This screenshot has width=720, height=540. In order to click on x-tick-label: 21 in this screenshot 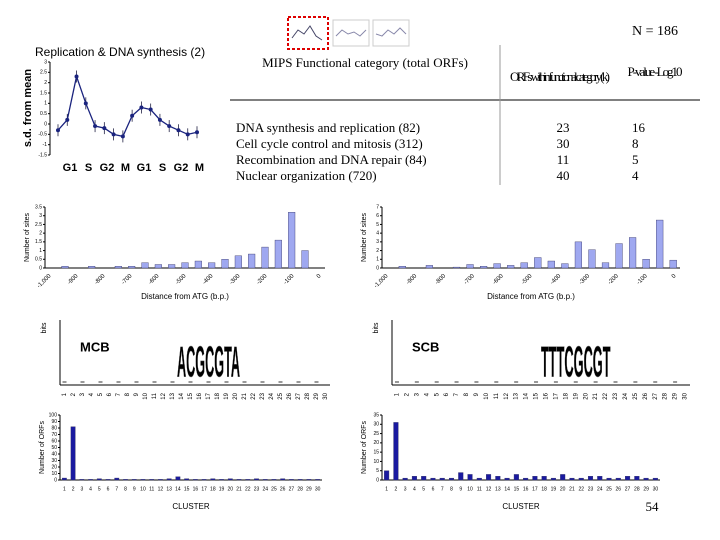, I will do `click(572, 489)`.